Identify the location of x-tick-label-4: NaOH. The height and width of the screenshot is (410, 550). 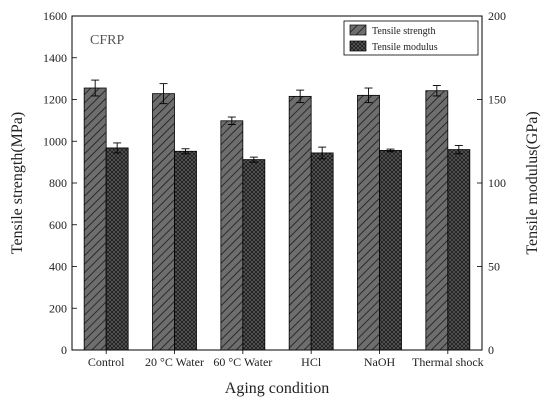
(380, 362).